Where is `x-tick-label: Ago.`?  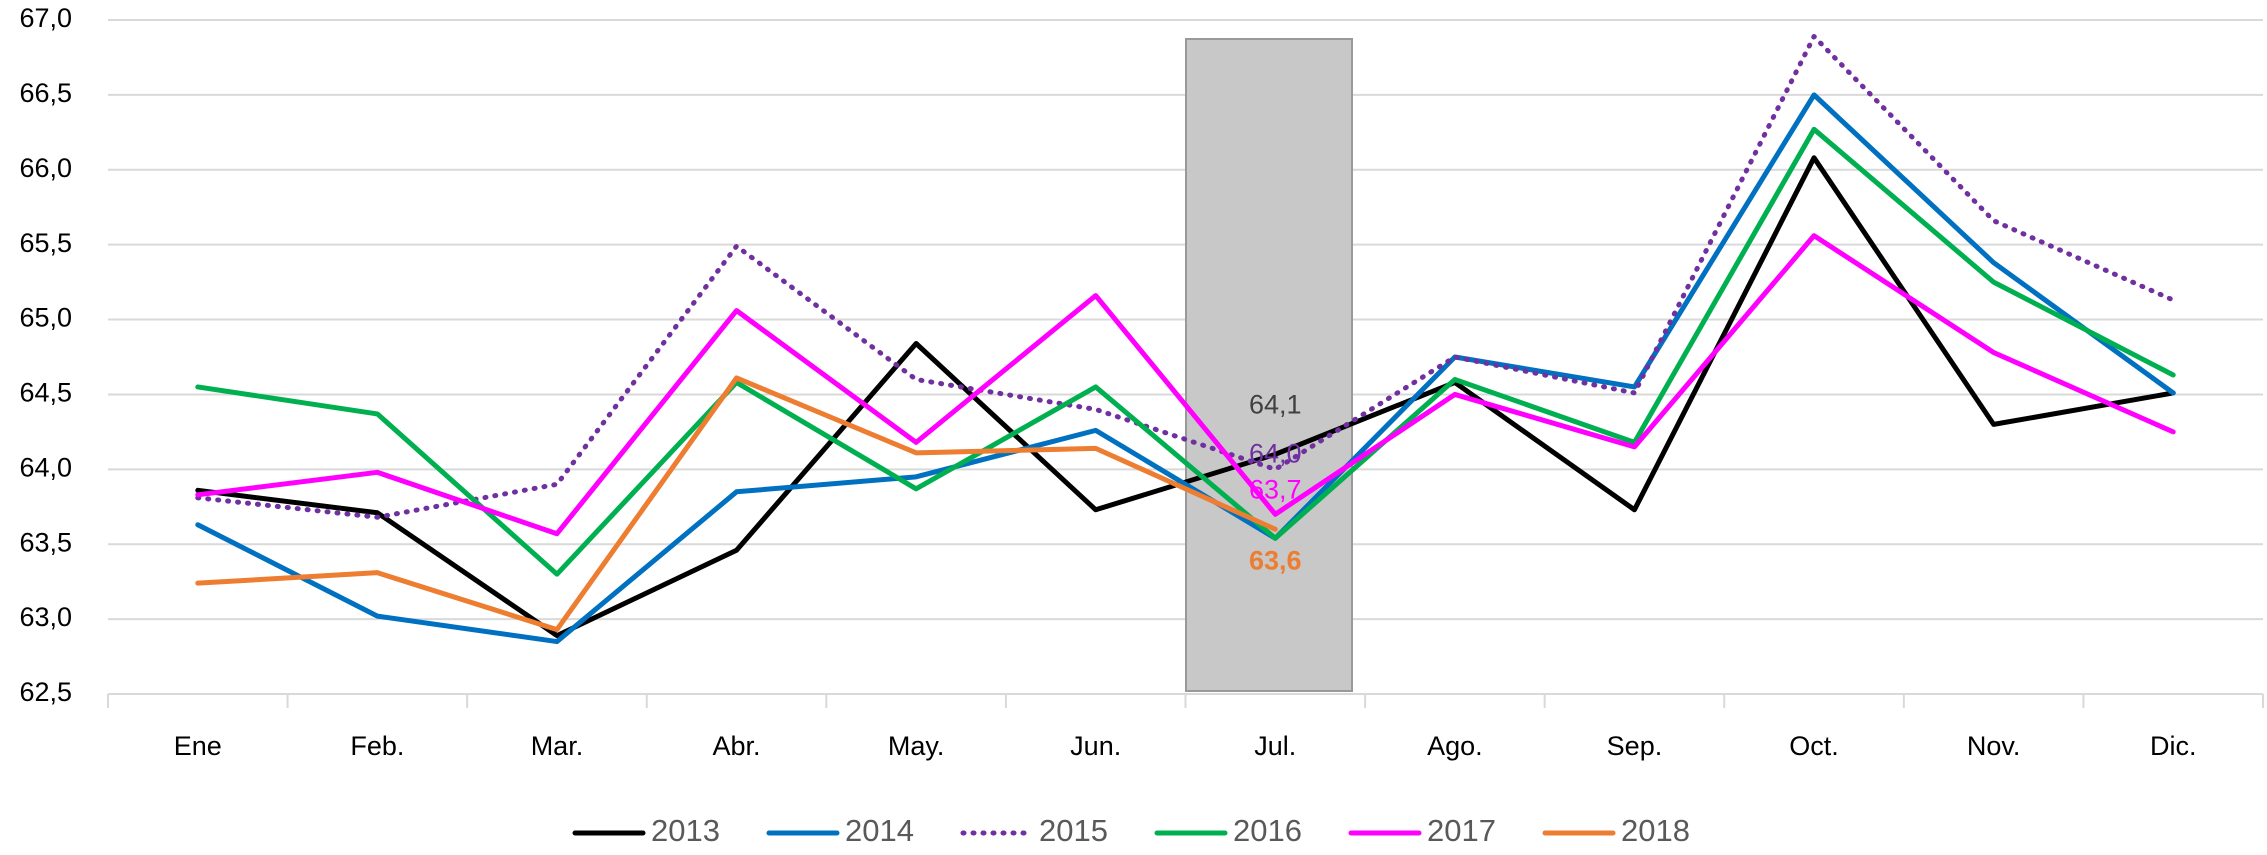 x-tick-label: Ago. is located at coordinates (1455, 746).